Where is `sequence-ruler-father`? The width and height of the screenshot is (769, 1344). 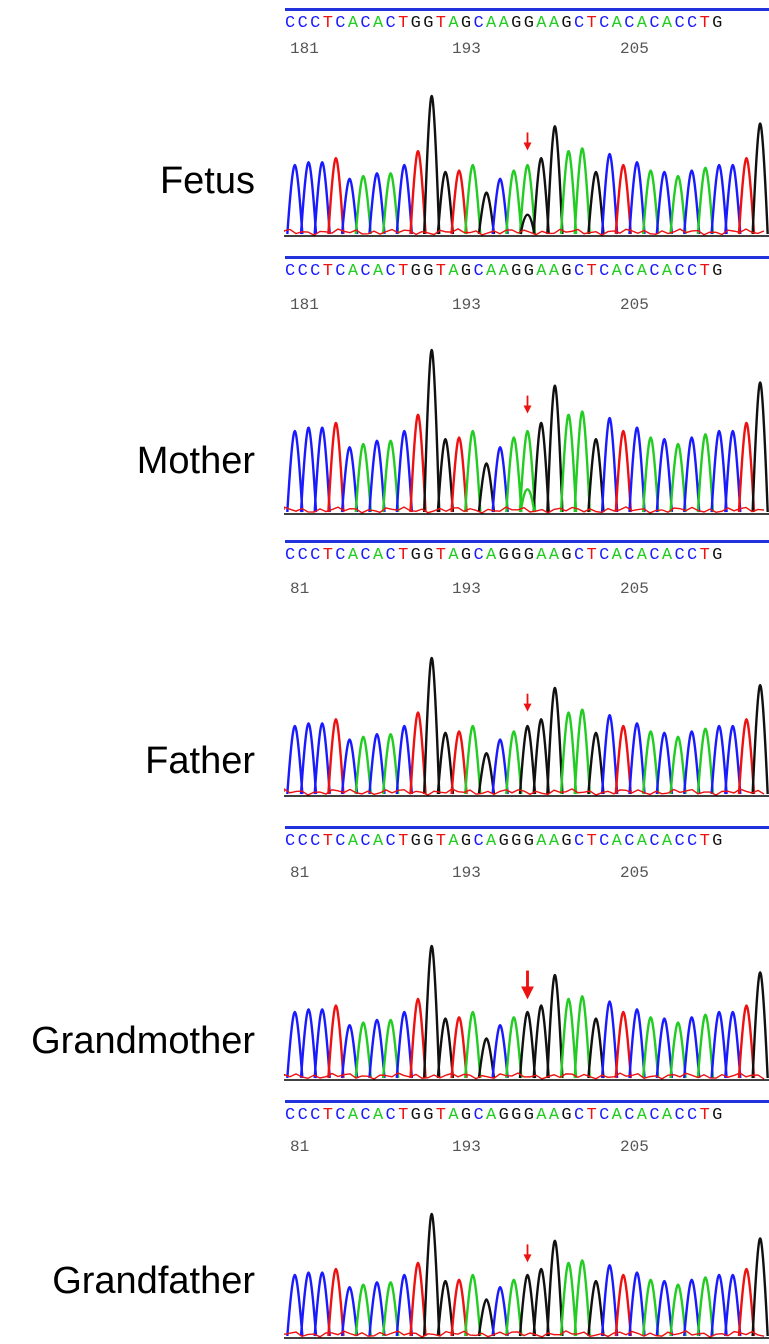
sequence-ruler-father is located at coordinates (527, 541).